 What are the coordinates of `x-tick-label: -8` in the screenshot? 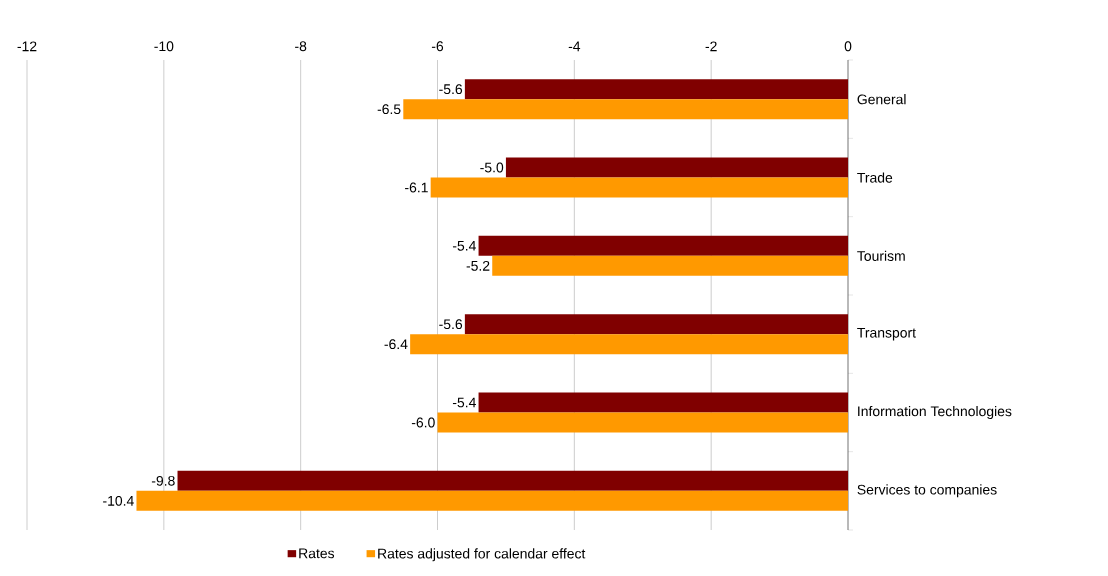 It's located at (301, 46).